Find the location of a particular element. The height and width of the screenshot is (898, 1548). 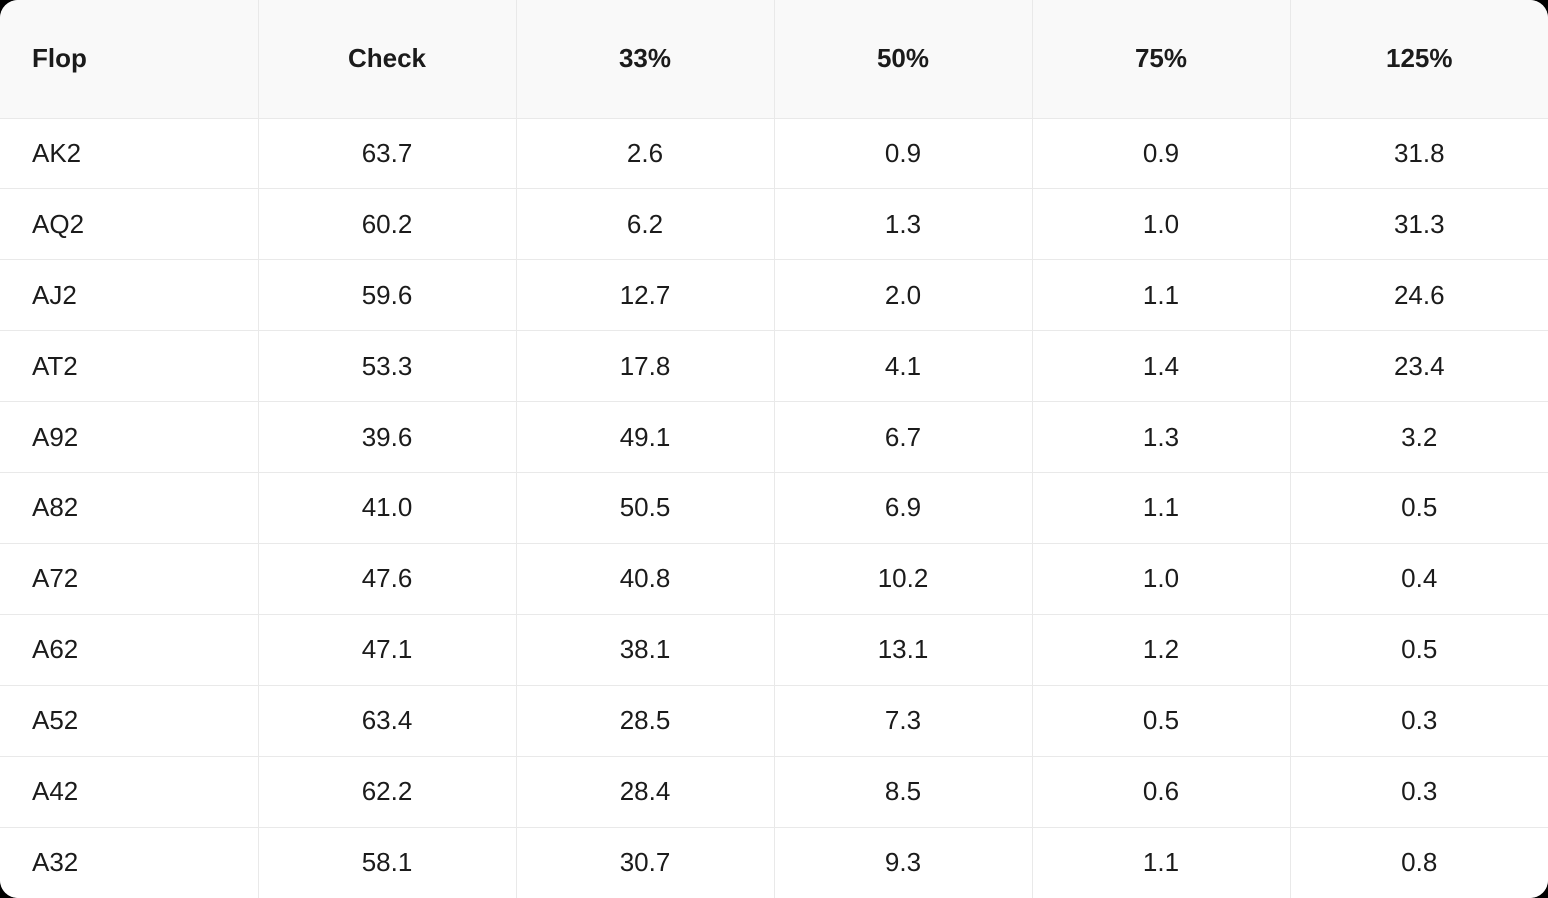

table-row: A92 39.6 49.1 6.7 1.3 3.2 is located at coordinates (774, 437).